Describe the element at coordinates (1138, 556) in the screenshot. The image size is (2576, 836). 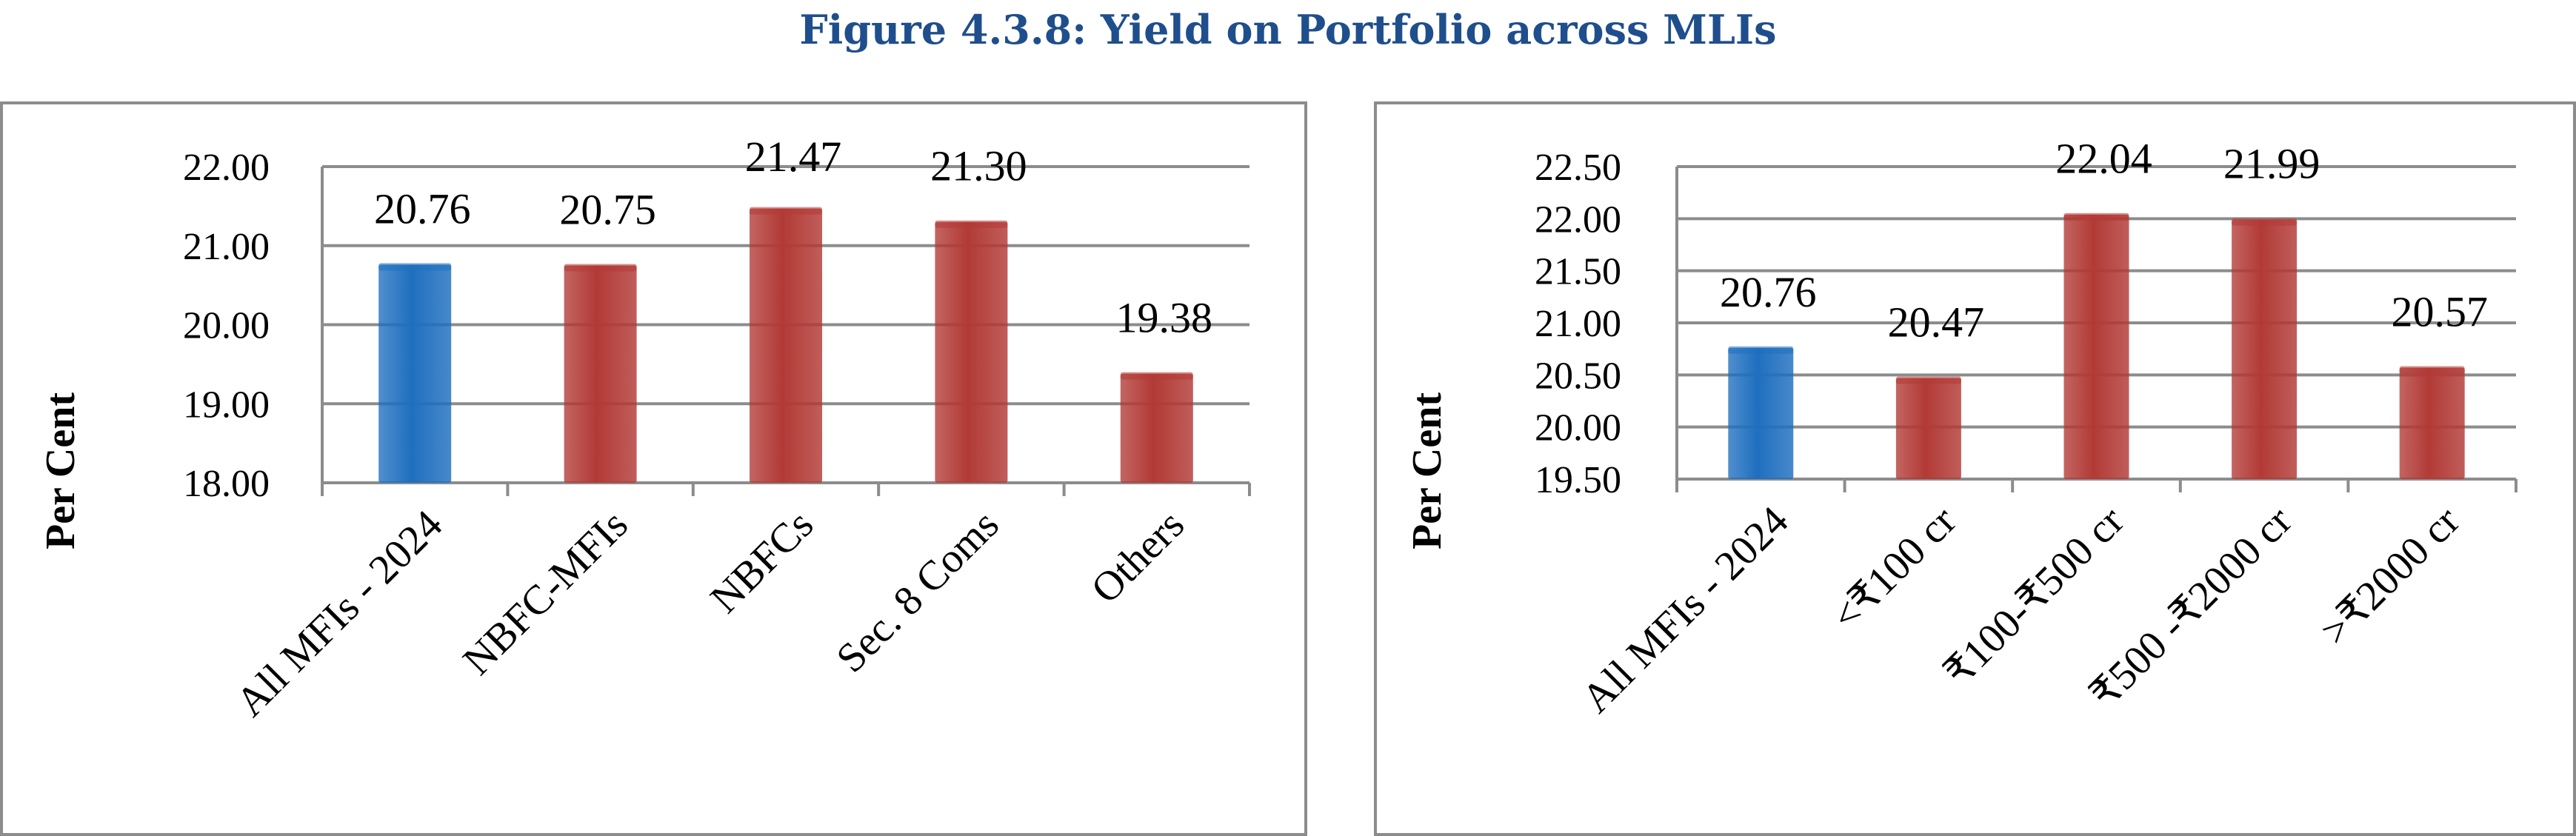
I see `category-label: Others` at that location.